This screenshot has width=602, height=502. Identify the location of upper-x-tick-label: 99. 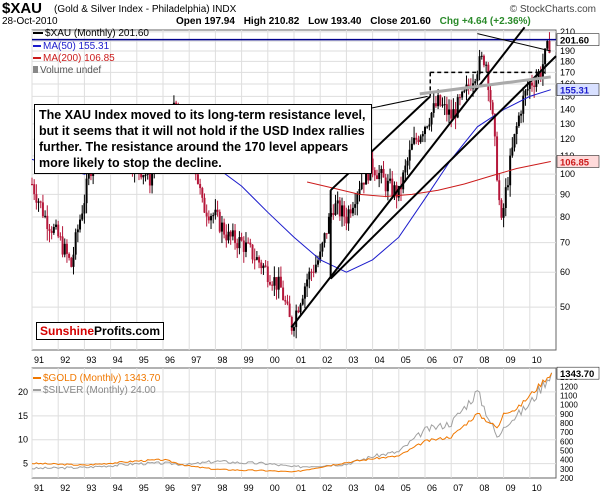
(249, 360).